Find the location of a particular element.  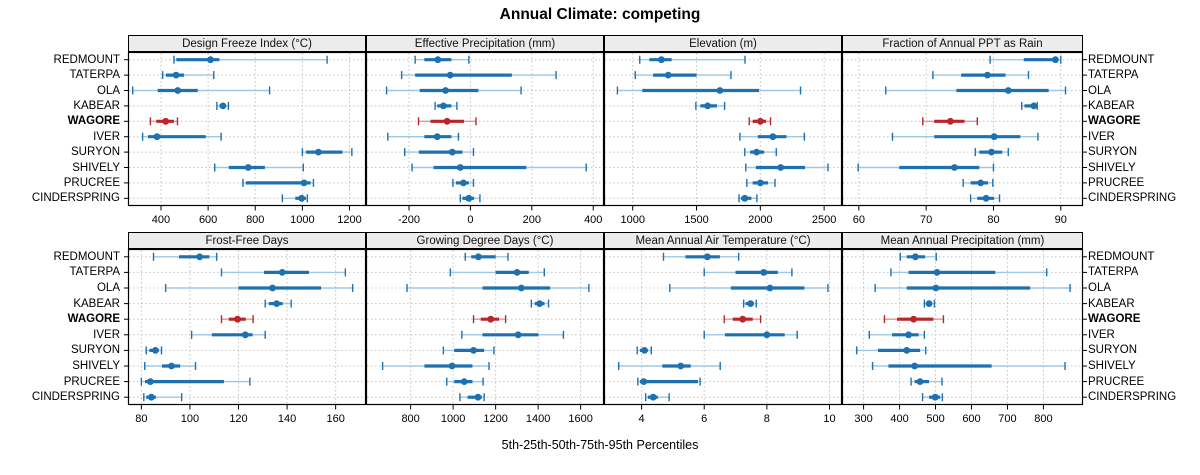

x-tick-label: 1200 is located at coordinates (495, 419).